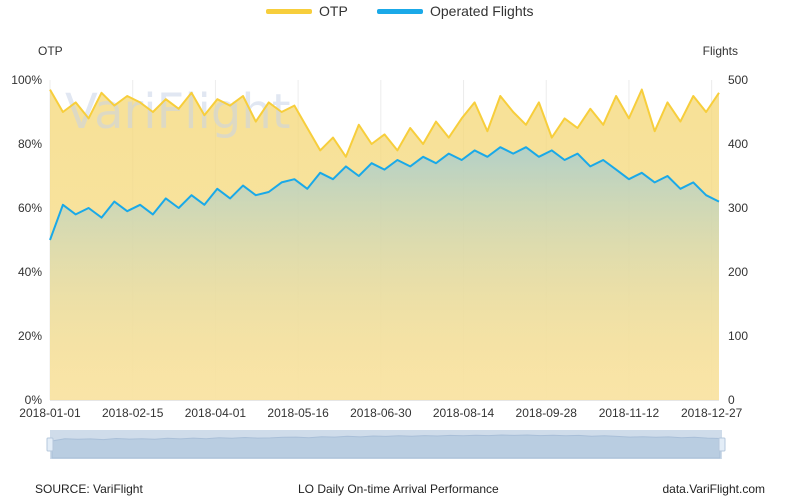 The image size is (800, 500). I want to click on x-tick-label: 2018-11-12, so click(629, 413).